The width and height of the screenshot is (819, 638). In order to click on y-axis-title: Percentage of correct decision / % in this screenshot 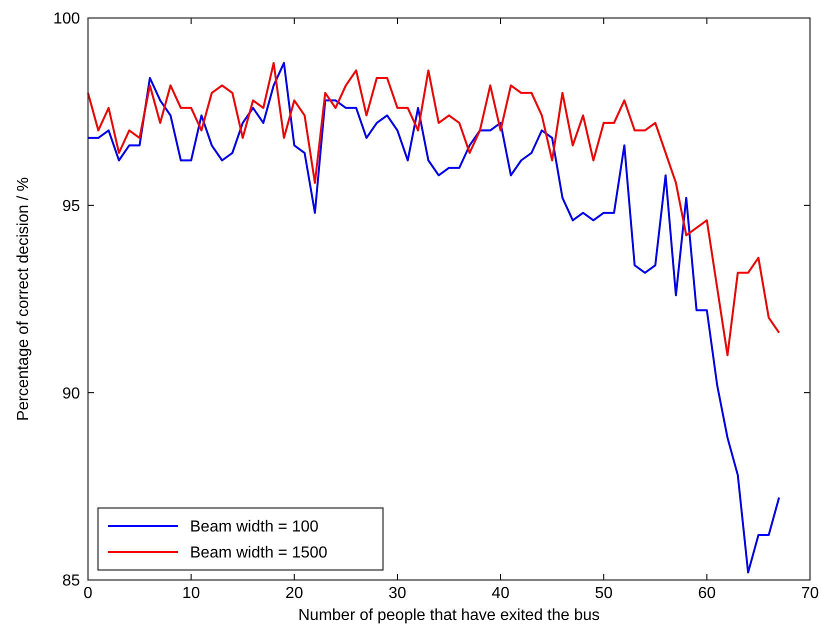, I will do `click(23, 299)`.